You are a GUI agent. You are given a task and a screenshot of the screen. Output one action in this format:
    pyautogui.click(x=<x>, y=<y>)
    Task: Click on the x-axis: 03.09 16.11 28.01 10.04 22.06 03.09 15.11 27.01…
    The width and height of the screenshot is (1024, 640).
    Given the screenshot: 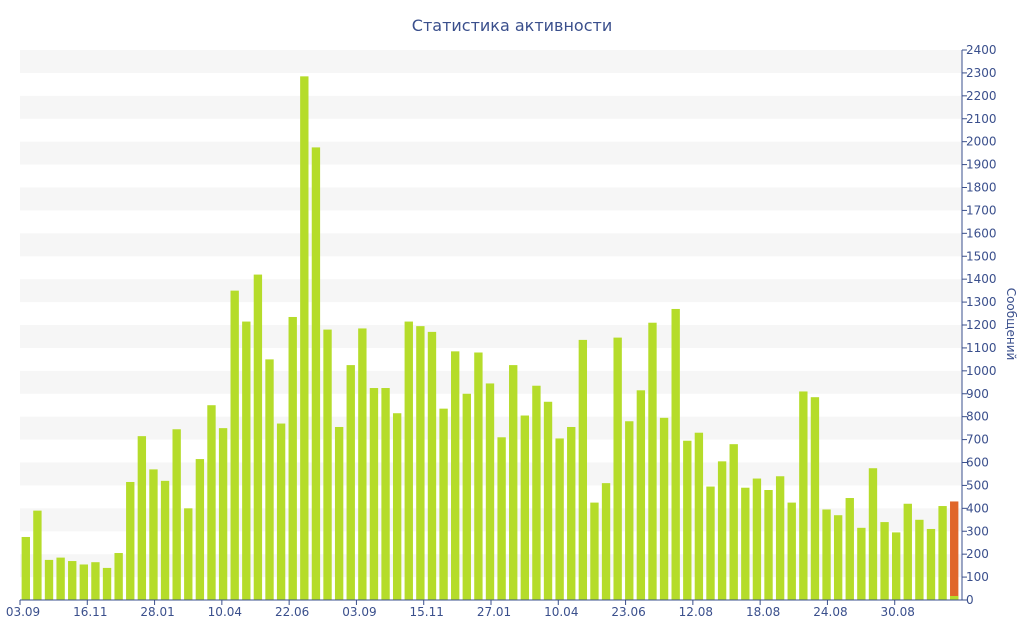 What is the action you would take?
    pyautogui.click(x=484, y=609)
    